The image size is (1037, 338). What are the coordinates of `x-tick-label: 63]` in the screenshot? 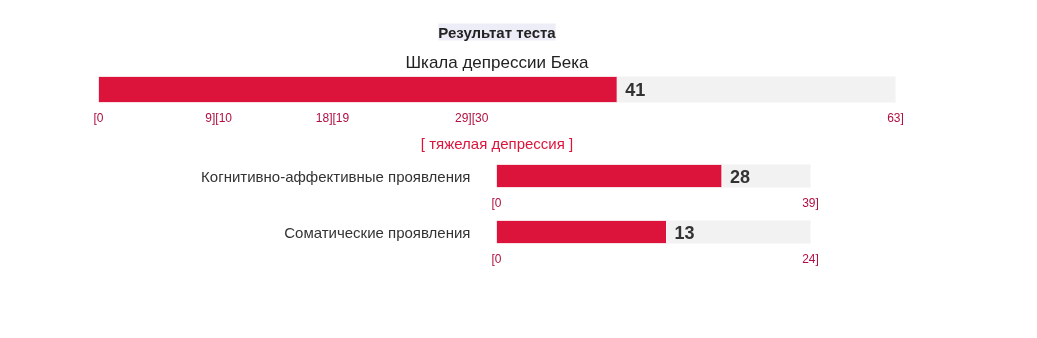 It's located at (895, 117).